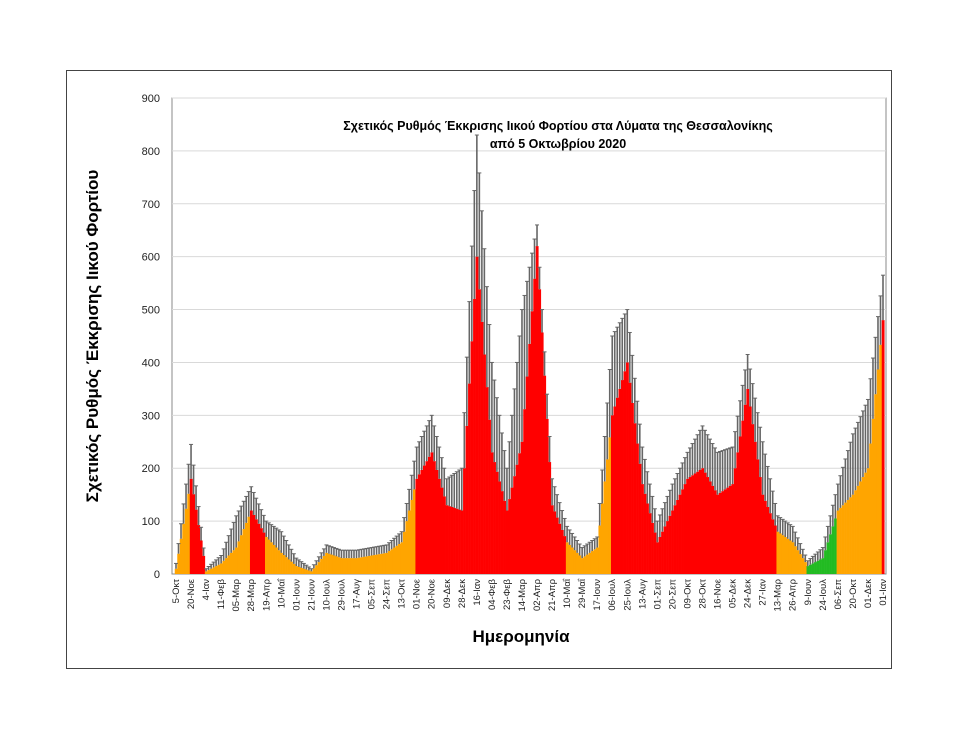 The width and height of the screenshot is (960, 742). Describe the element at coordinates (157, 575) in the screenshot. I see `y-tick-label: 0` at that location.